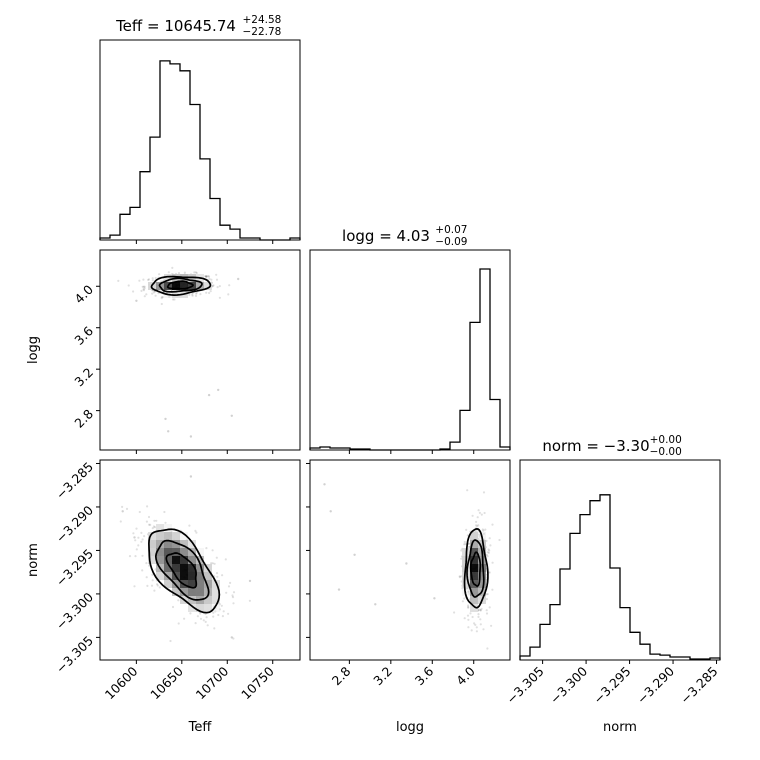 This screenshot has width=760, height=760. Describe the element at coordinates (198, 26) in the screenshot. I see `histogram-title-Teff: Teff = 10645.74 +24.58−22.78` at that location.